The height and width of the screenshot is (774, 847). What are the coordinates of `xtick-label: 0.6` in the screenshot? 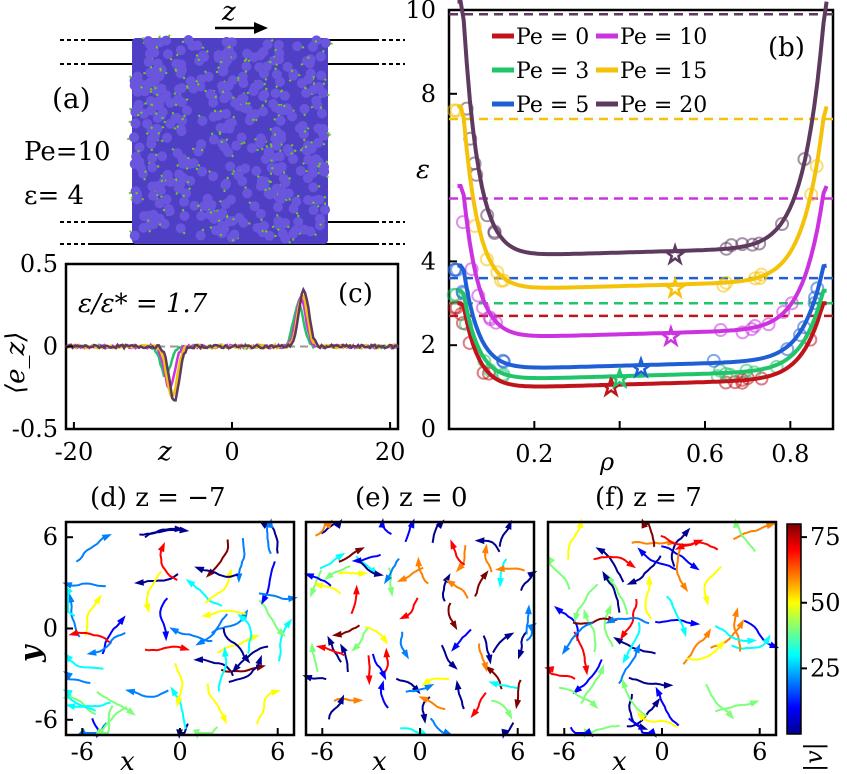 It's located at (705, 454).